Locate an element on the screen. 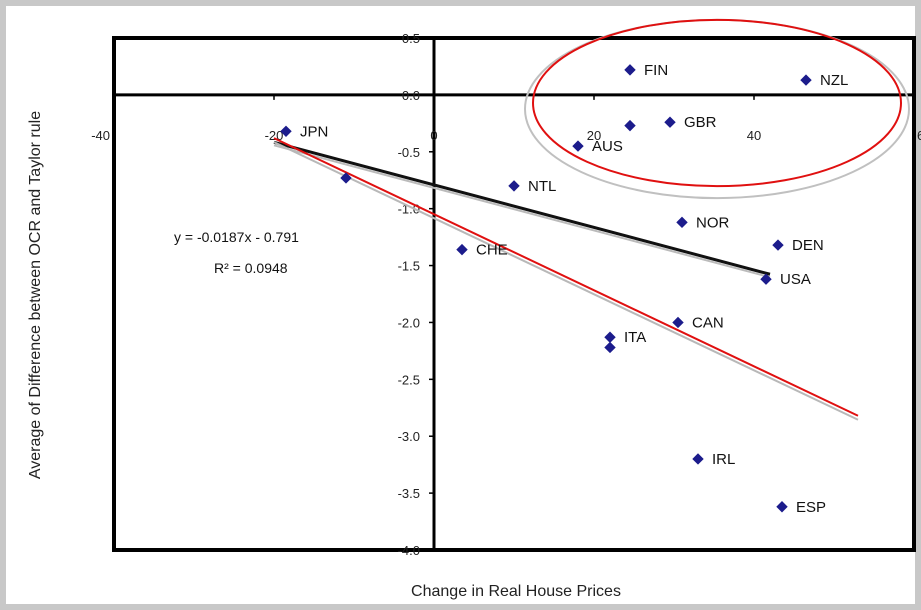  y-tick-label: -3.0 is located at coordinates (409, 436).